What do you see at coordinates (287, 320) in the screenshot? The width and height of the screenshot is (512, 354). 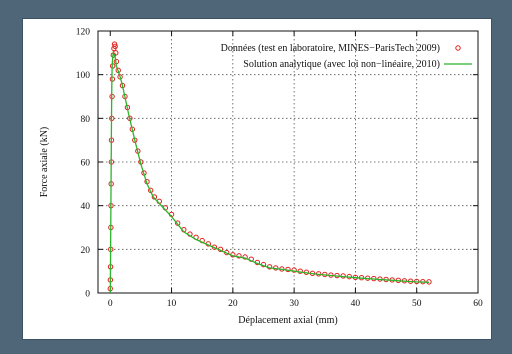 I see `x-axis-title: Déplacement axial (mm)` at bounding box center [287, 320].